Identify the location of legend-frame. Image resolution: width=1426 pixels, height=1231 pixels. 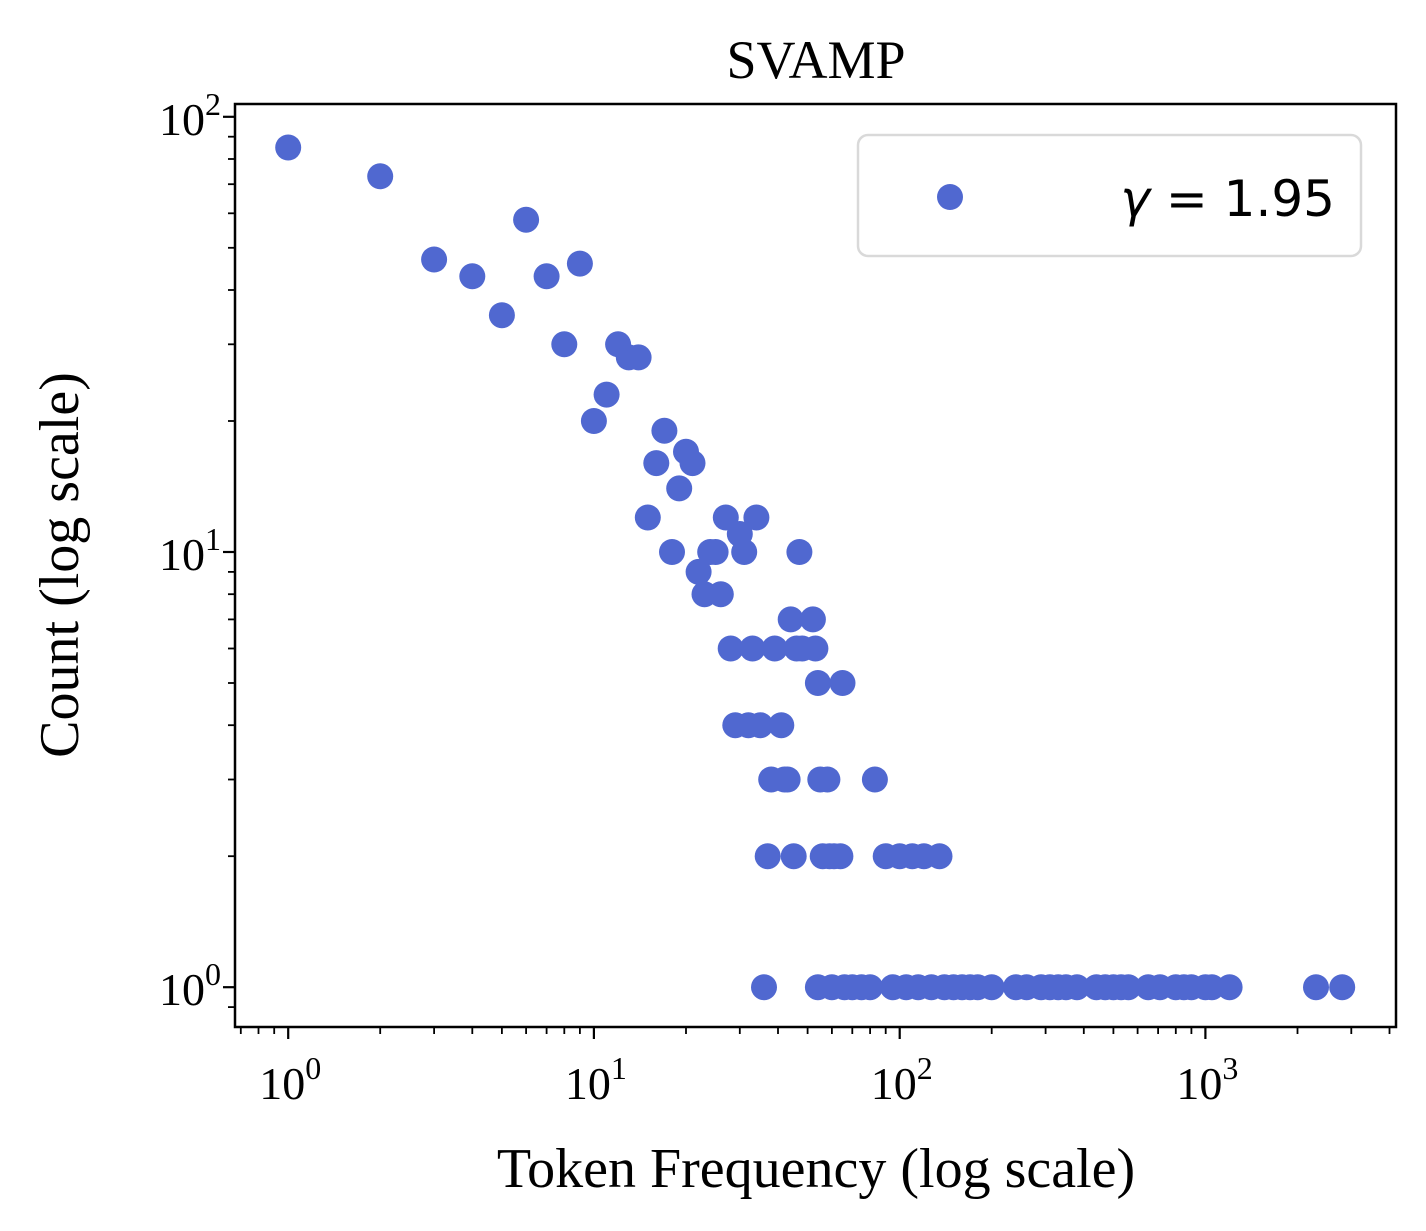
(1109, 195).